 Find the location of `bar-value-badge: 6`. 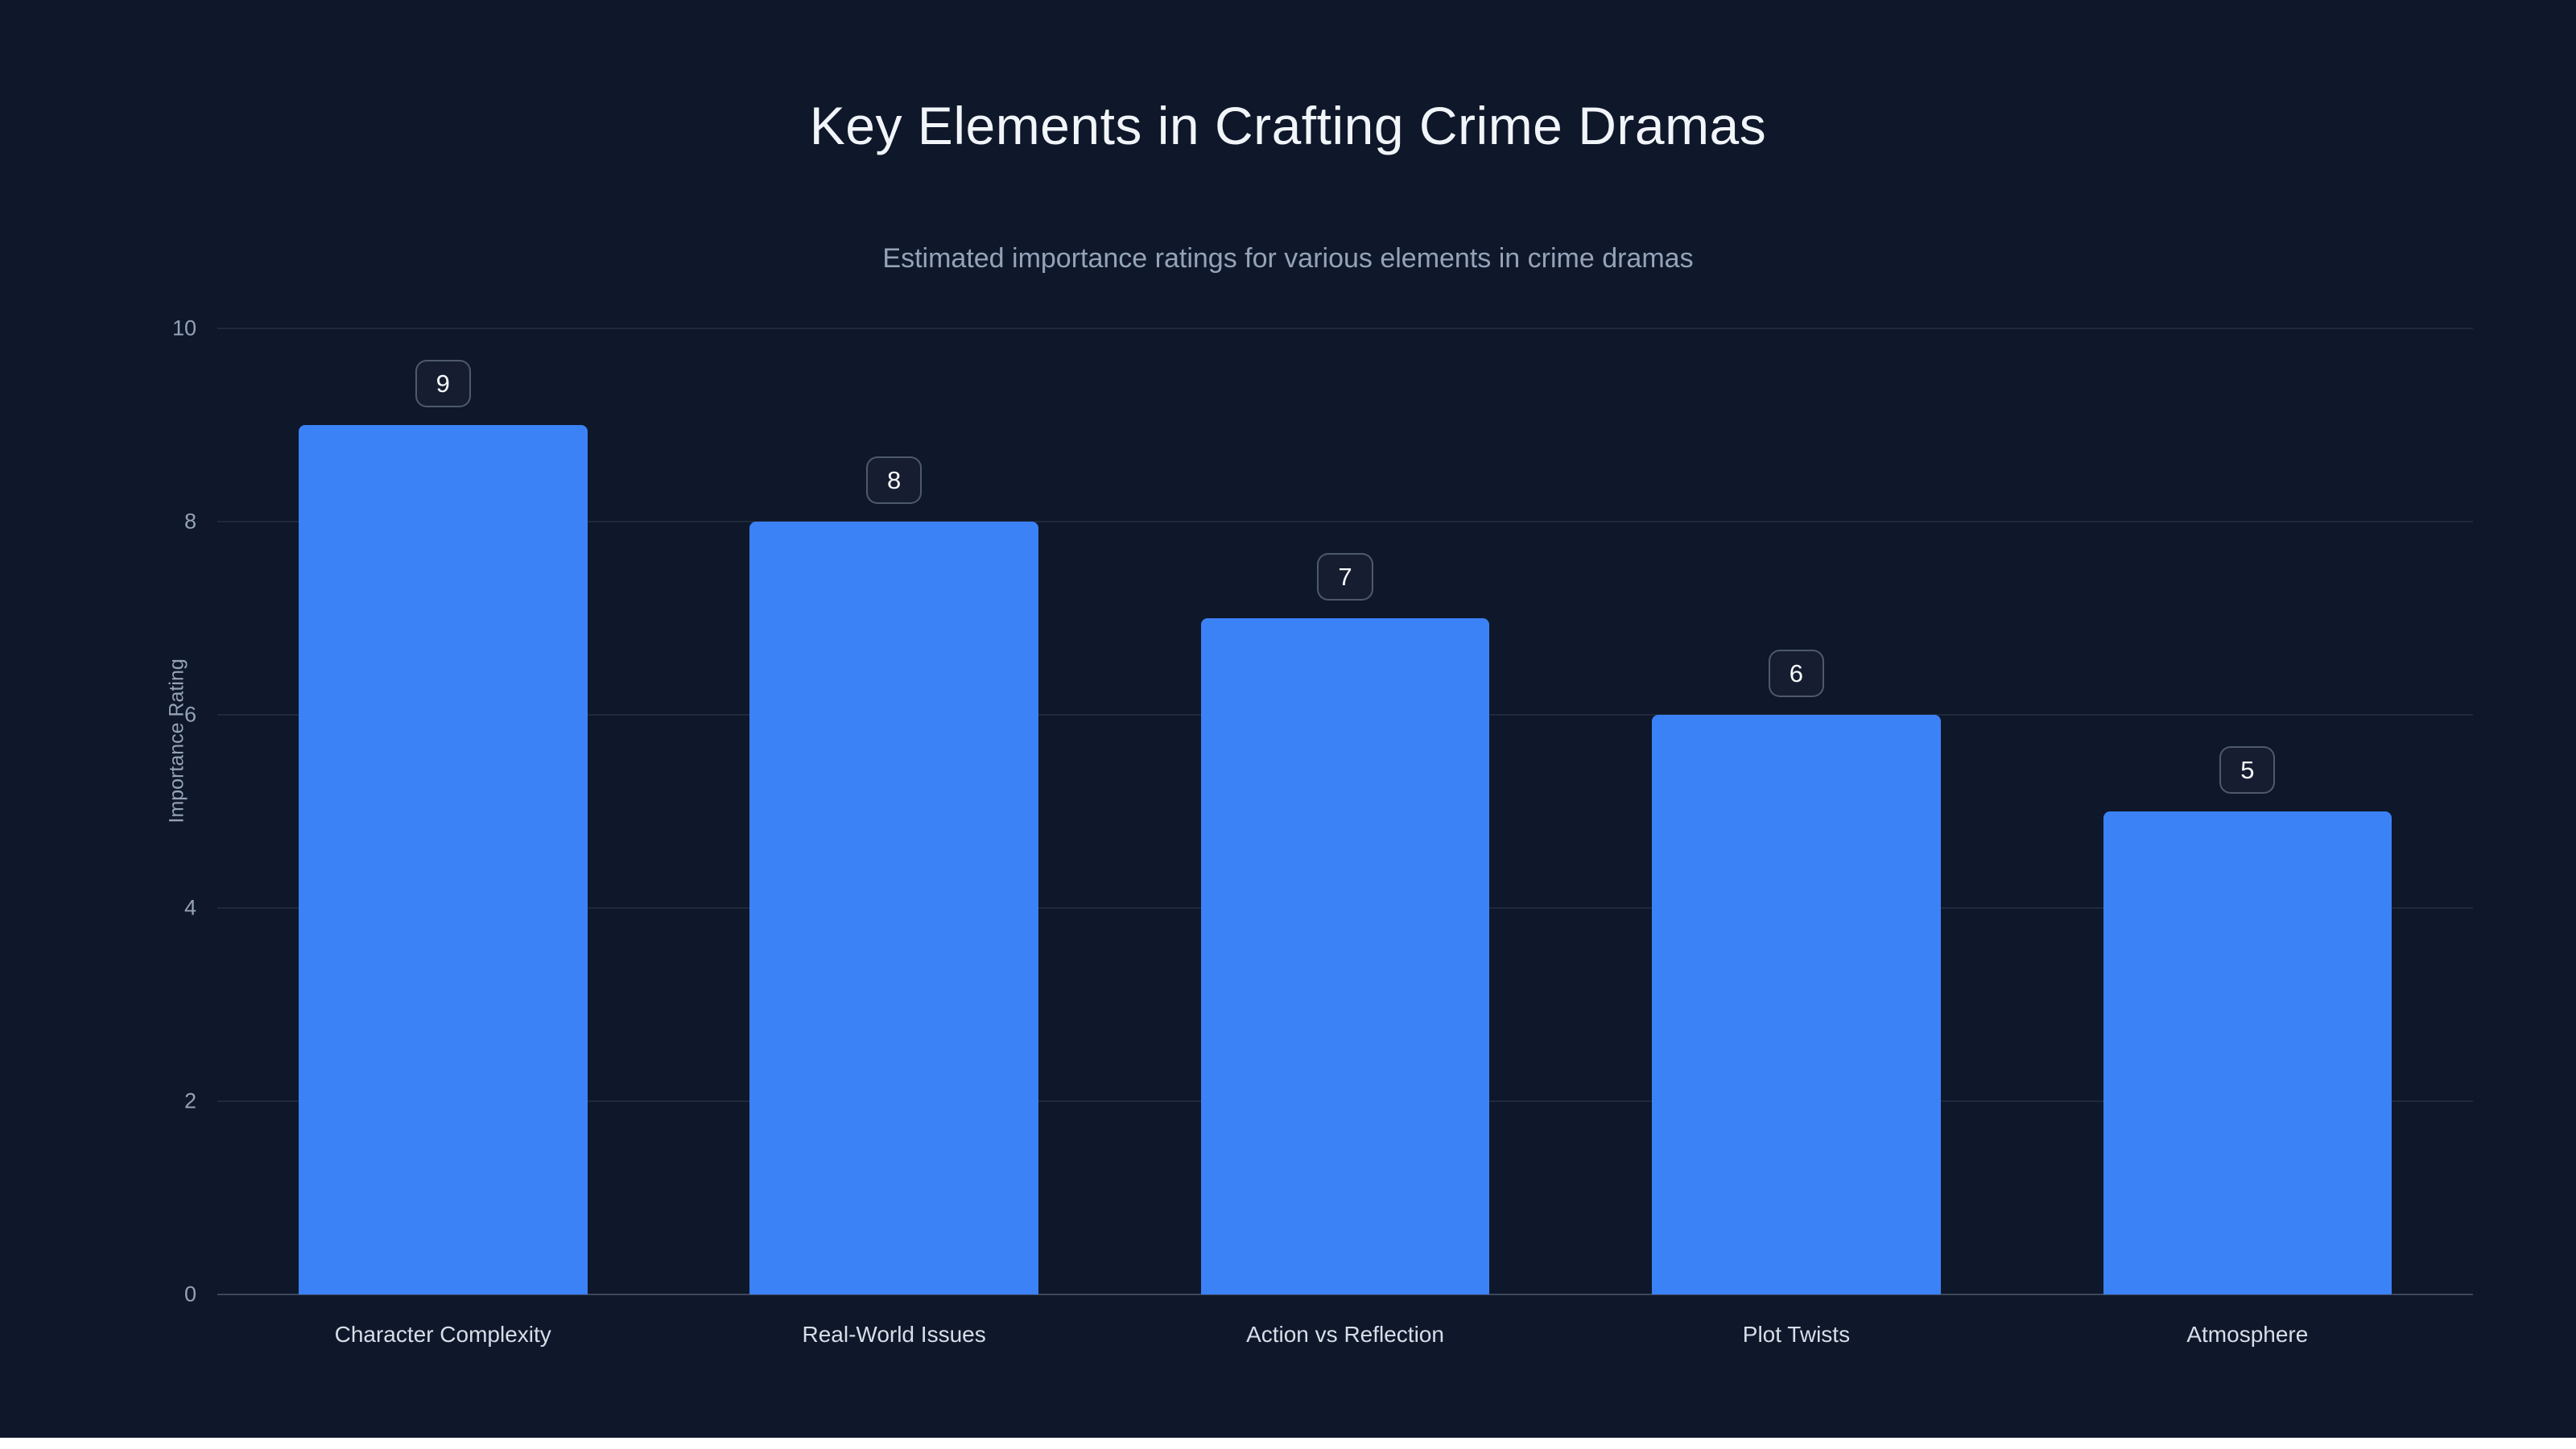

bar-value-badge: 6 is located at coordinates (1796, 673).